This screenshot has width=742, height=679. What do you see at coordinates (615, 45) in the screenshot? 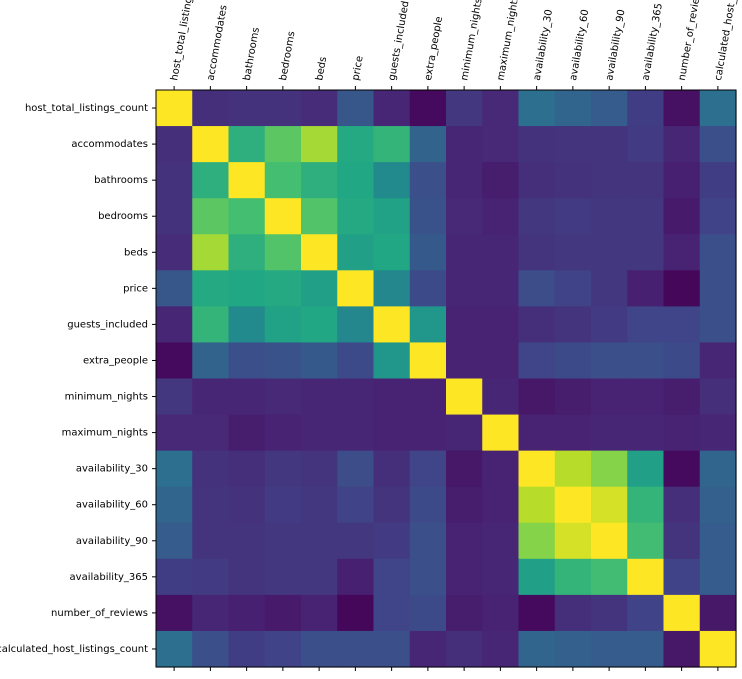
I see `x-tick-label: availability_90` at bounding box center [615, 45].